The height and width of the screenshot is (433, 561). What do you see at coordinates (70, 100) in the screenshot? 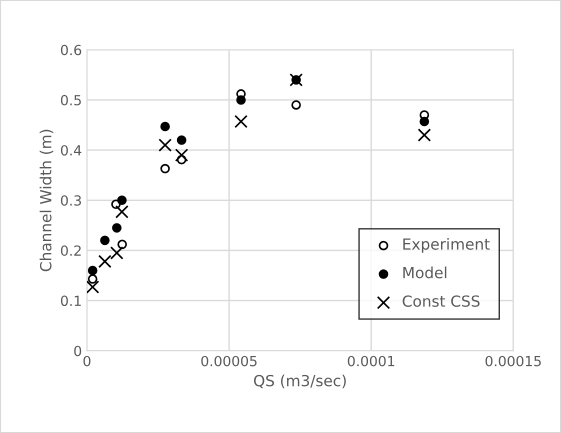
I see `y-tick-label: 0.5` at bounding box center [70, 100].